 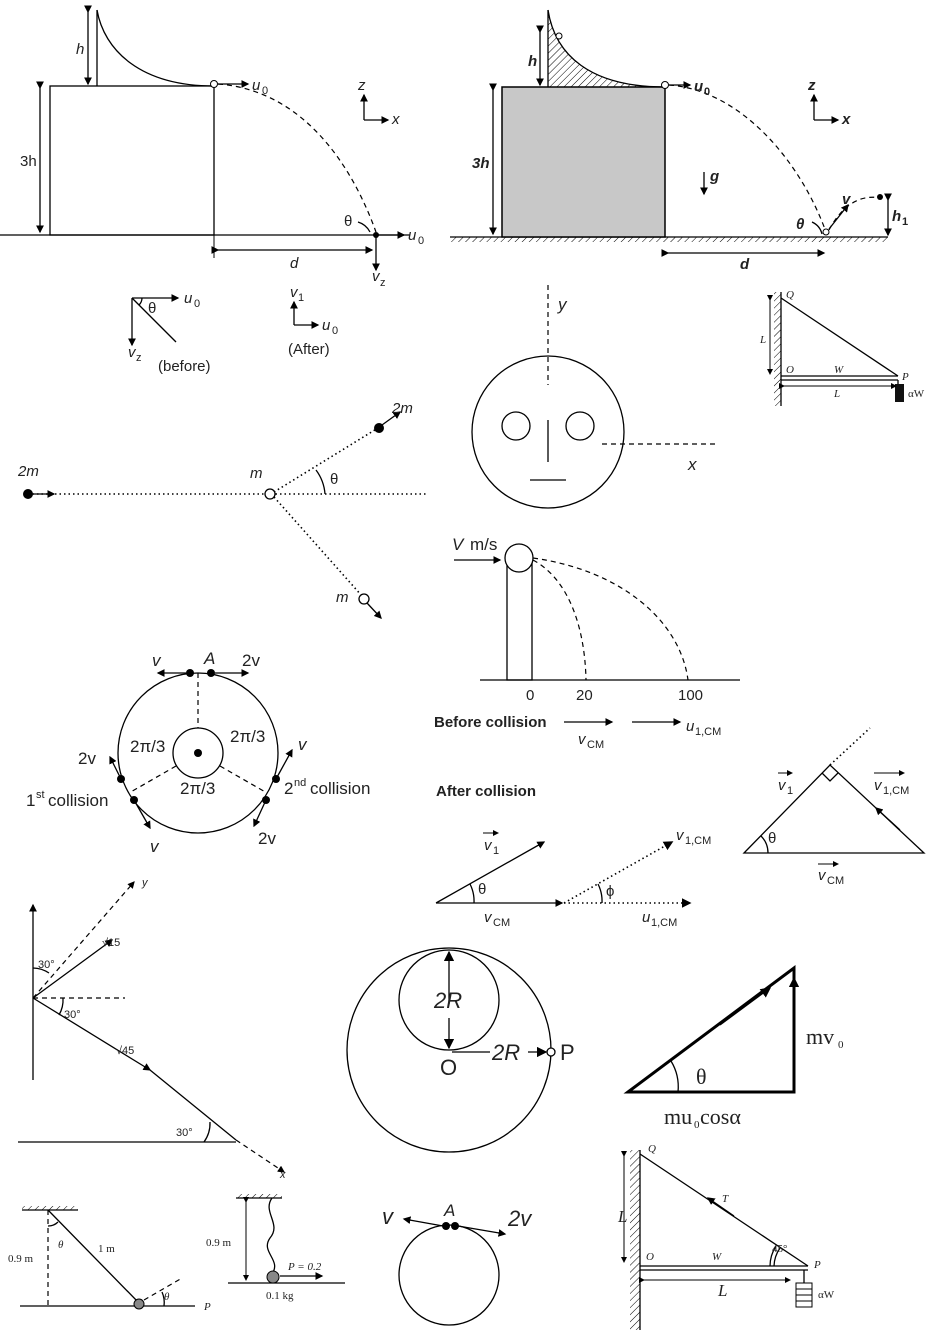 What do you see at coordinates (395, 119) in the screenshot?
I see `fig1-x-label: x` at bounding box center [395, 119].